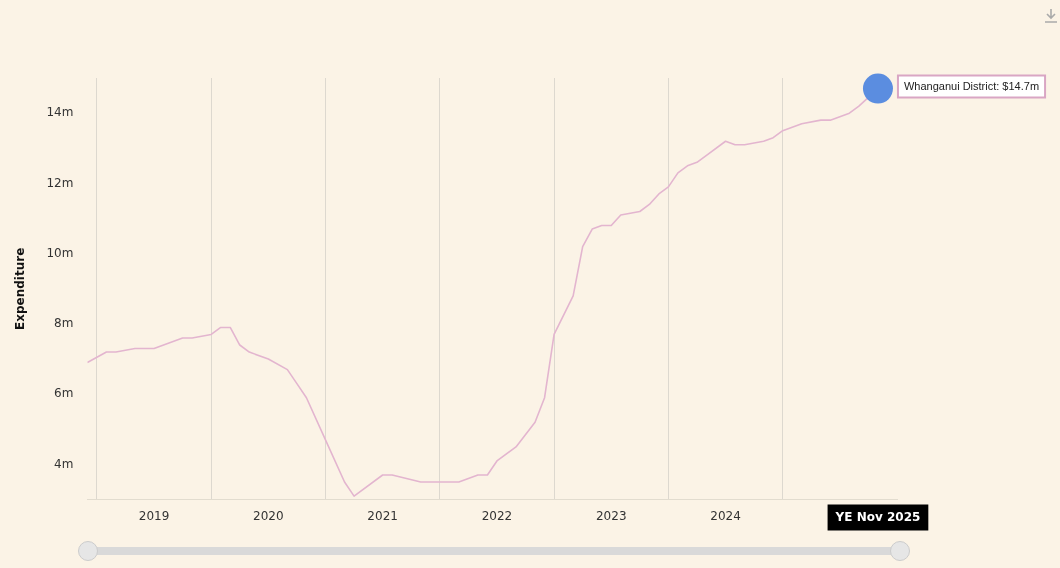 Image resolution: width=1060 pixels, height=568 pixels. I want to click on y-tick-label: 6m, so click(64, 393).